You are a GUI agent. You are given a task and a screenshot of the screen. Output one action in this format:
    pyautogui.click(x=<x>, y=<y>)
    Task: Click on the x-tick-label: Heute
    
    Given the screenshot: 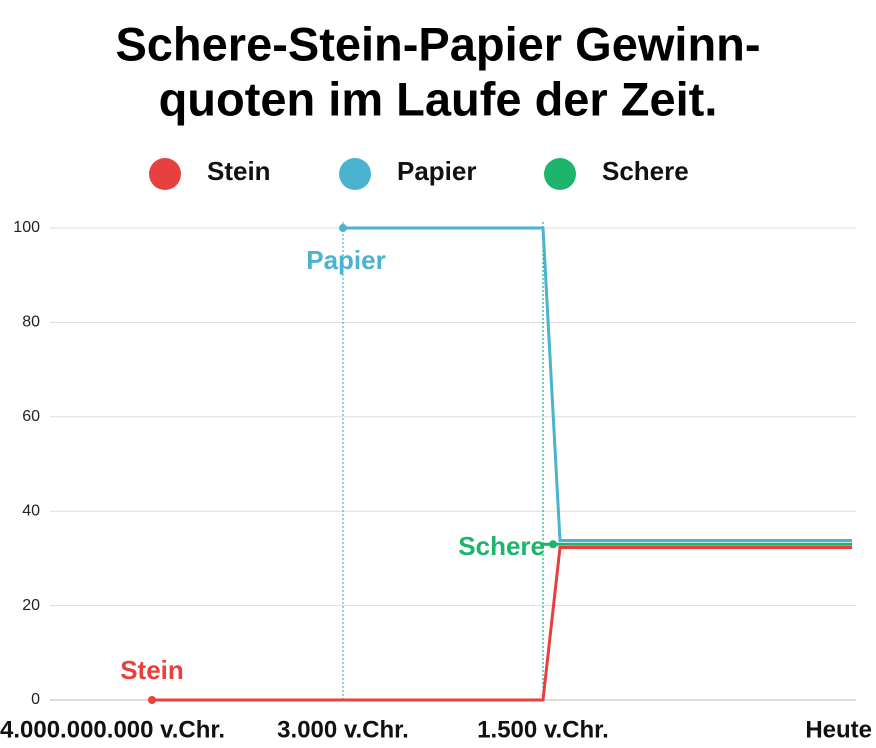 What is the action you would take?
    pyautogui.click(x=838, y=729)
    